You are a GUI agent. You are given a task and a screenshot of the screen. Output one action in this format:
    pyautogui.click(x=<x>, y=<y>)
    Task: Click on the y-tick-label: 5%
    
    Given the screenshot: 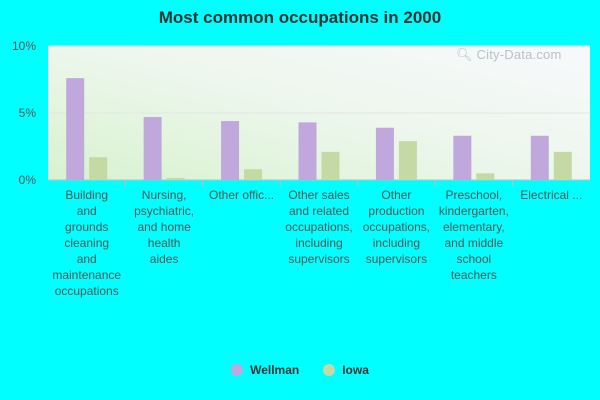 What is the action you would take?
    pyautogui.click(x=28, y=113)
    